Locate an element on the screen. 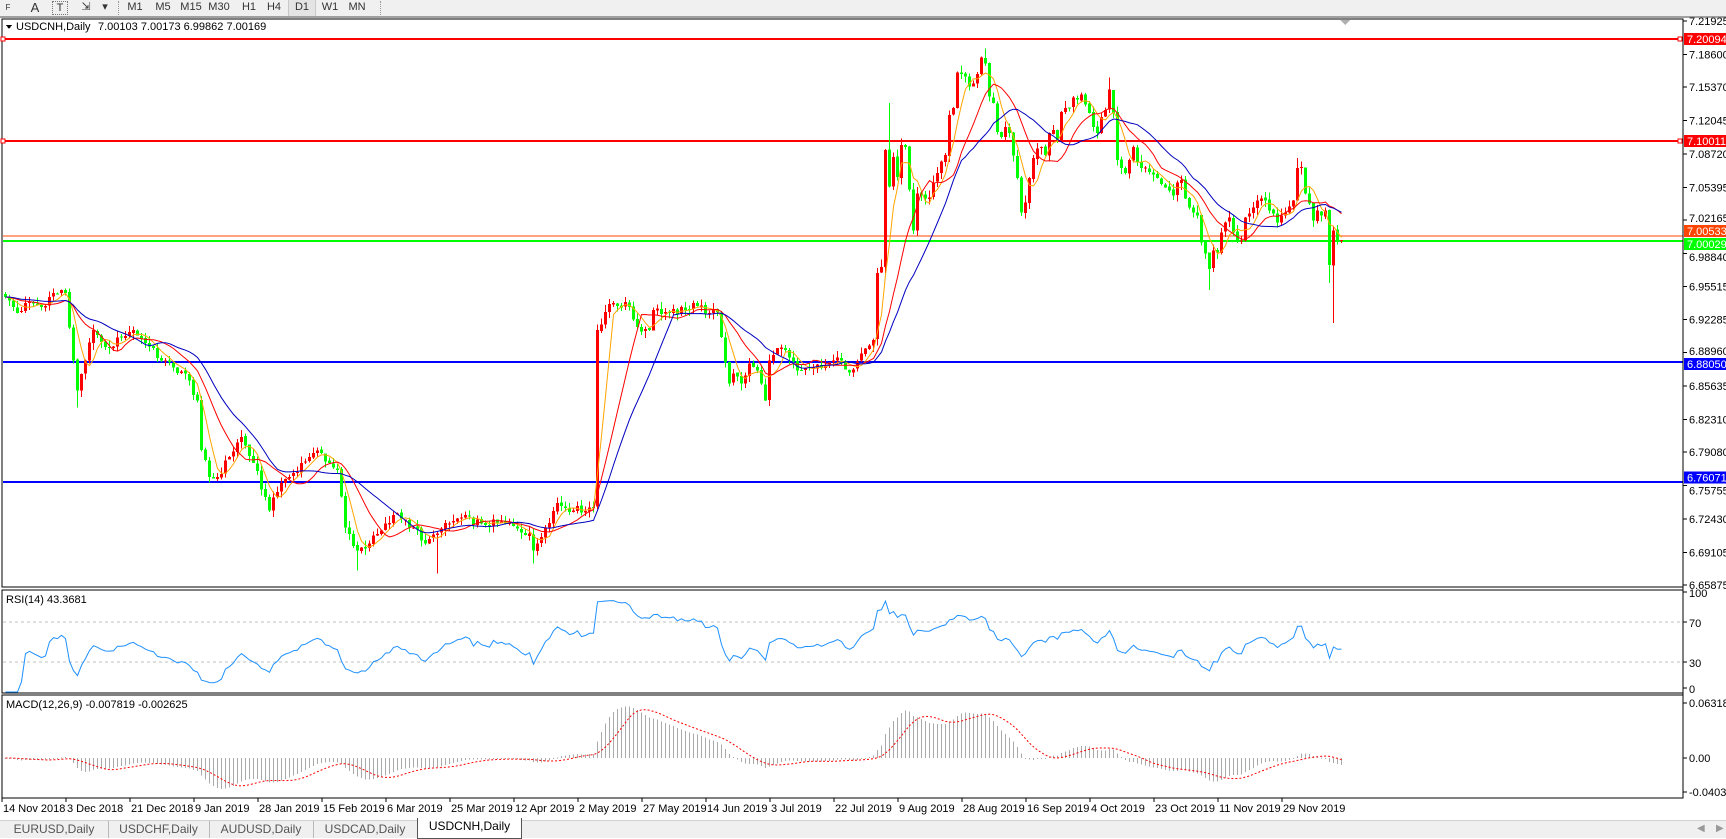 This screenshot has width=1726, height=839. scroll-left-icon: ◀ is located at coordinates (1701, 828).